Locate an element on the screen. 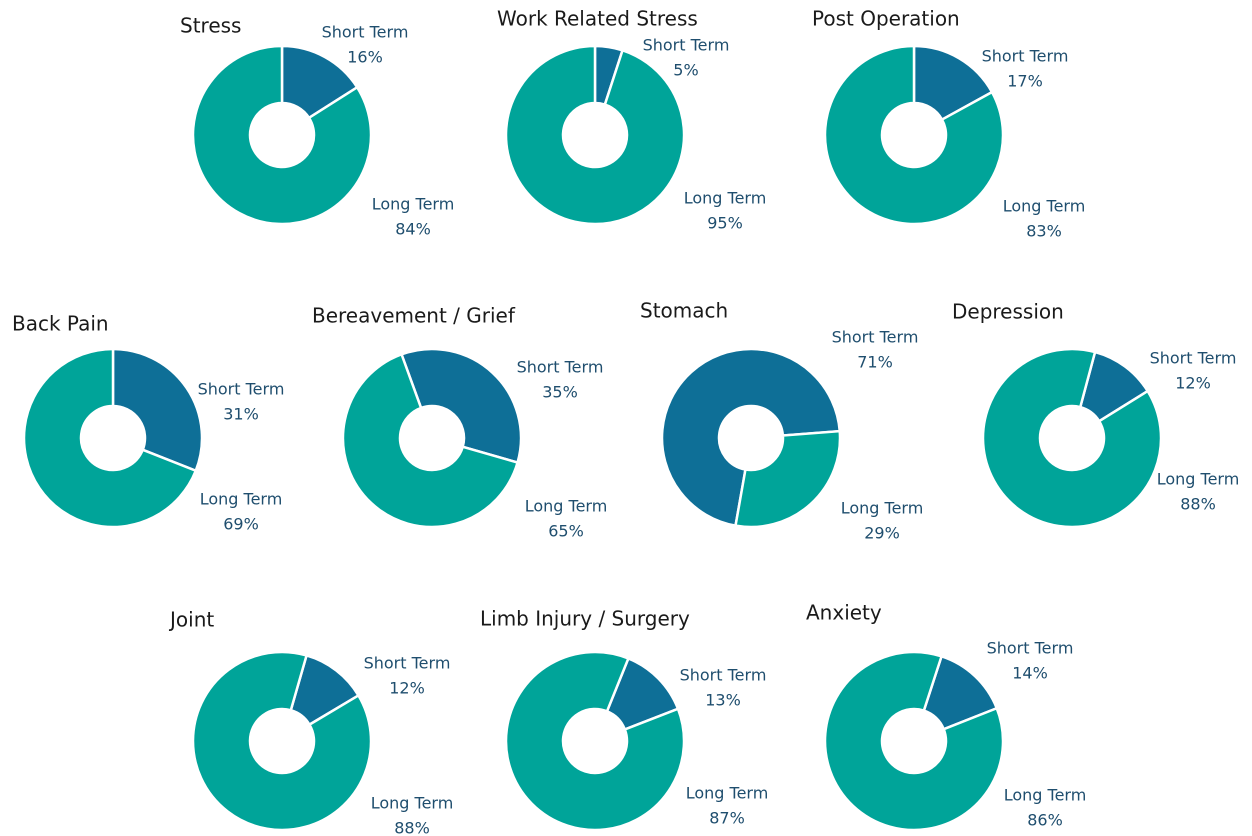 This screenshot has height=836, width=1252. segment-value-label: 71% is located at coordinates (875, 362).